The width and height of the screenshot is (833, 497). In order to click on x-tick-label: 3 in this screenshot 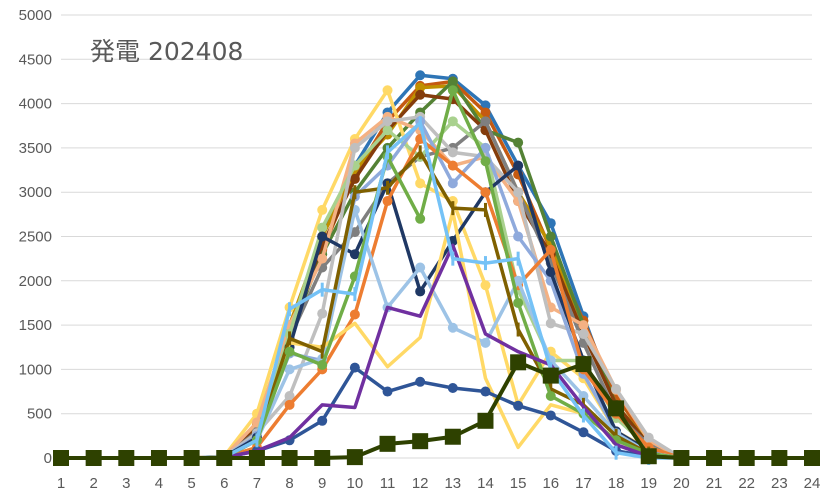, I will do `click(126, 483)`.